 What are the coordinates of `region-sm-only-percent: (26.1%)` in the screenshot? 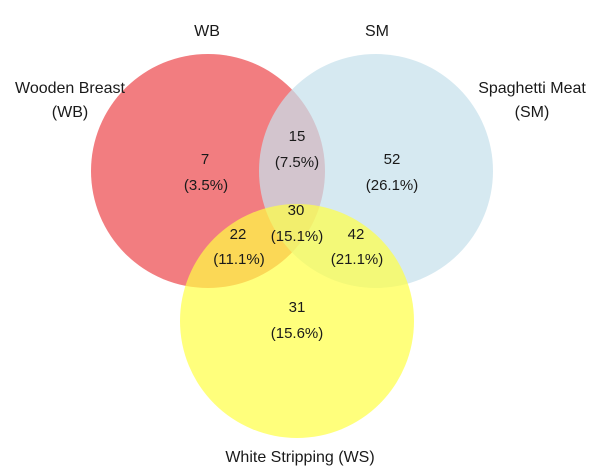 It's located at (392, 185).